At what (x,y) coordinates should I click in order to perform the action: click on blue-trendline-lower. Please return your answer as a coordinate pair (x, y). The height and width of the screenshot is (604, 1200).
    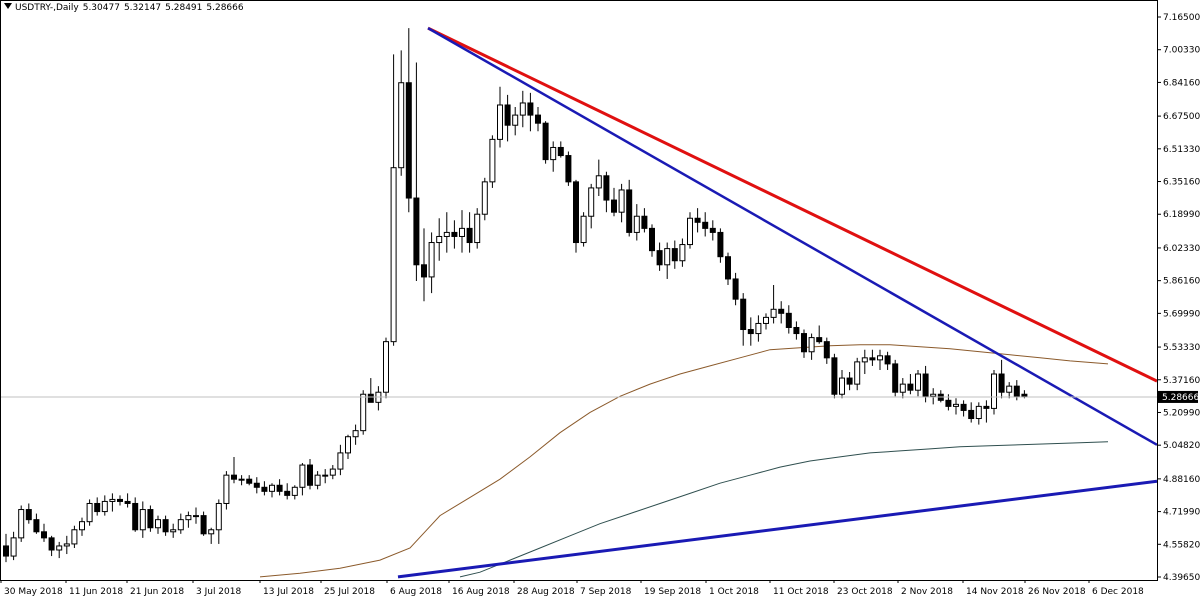
    Looking at the image, I should click on (777, 529).